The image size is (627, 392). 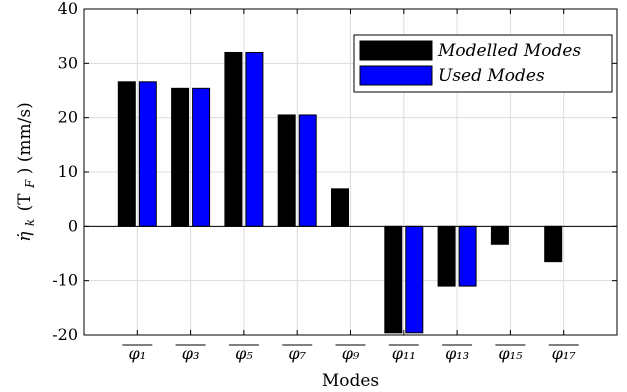 What do you see at coordinates (73, 225) in the screenshot?
I see `y-tick-label: 0` at bounding box center [73, 225].